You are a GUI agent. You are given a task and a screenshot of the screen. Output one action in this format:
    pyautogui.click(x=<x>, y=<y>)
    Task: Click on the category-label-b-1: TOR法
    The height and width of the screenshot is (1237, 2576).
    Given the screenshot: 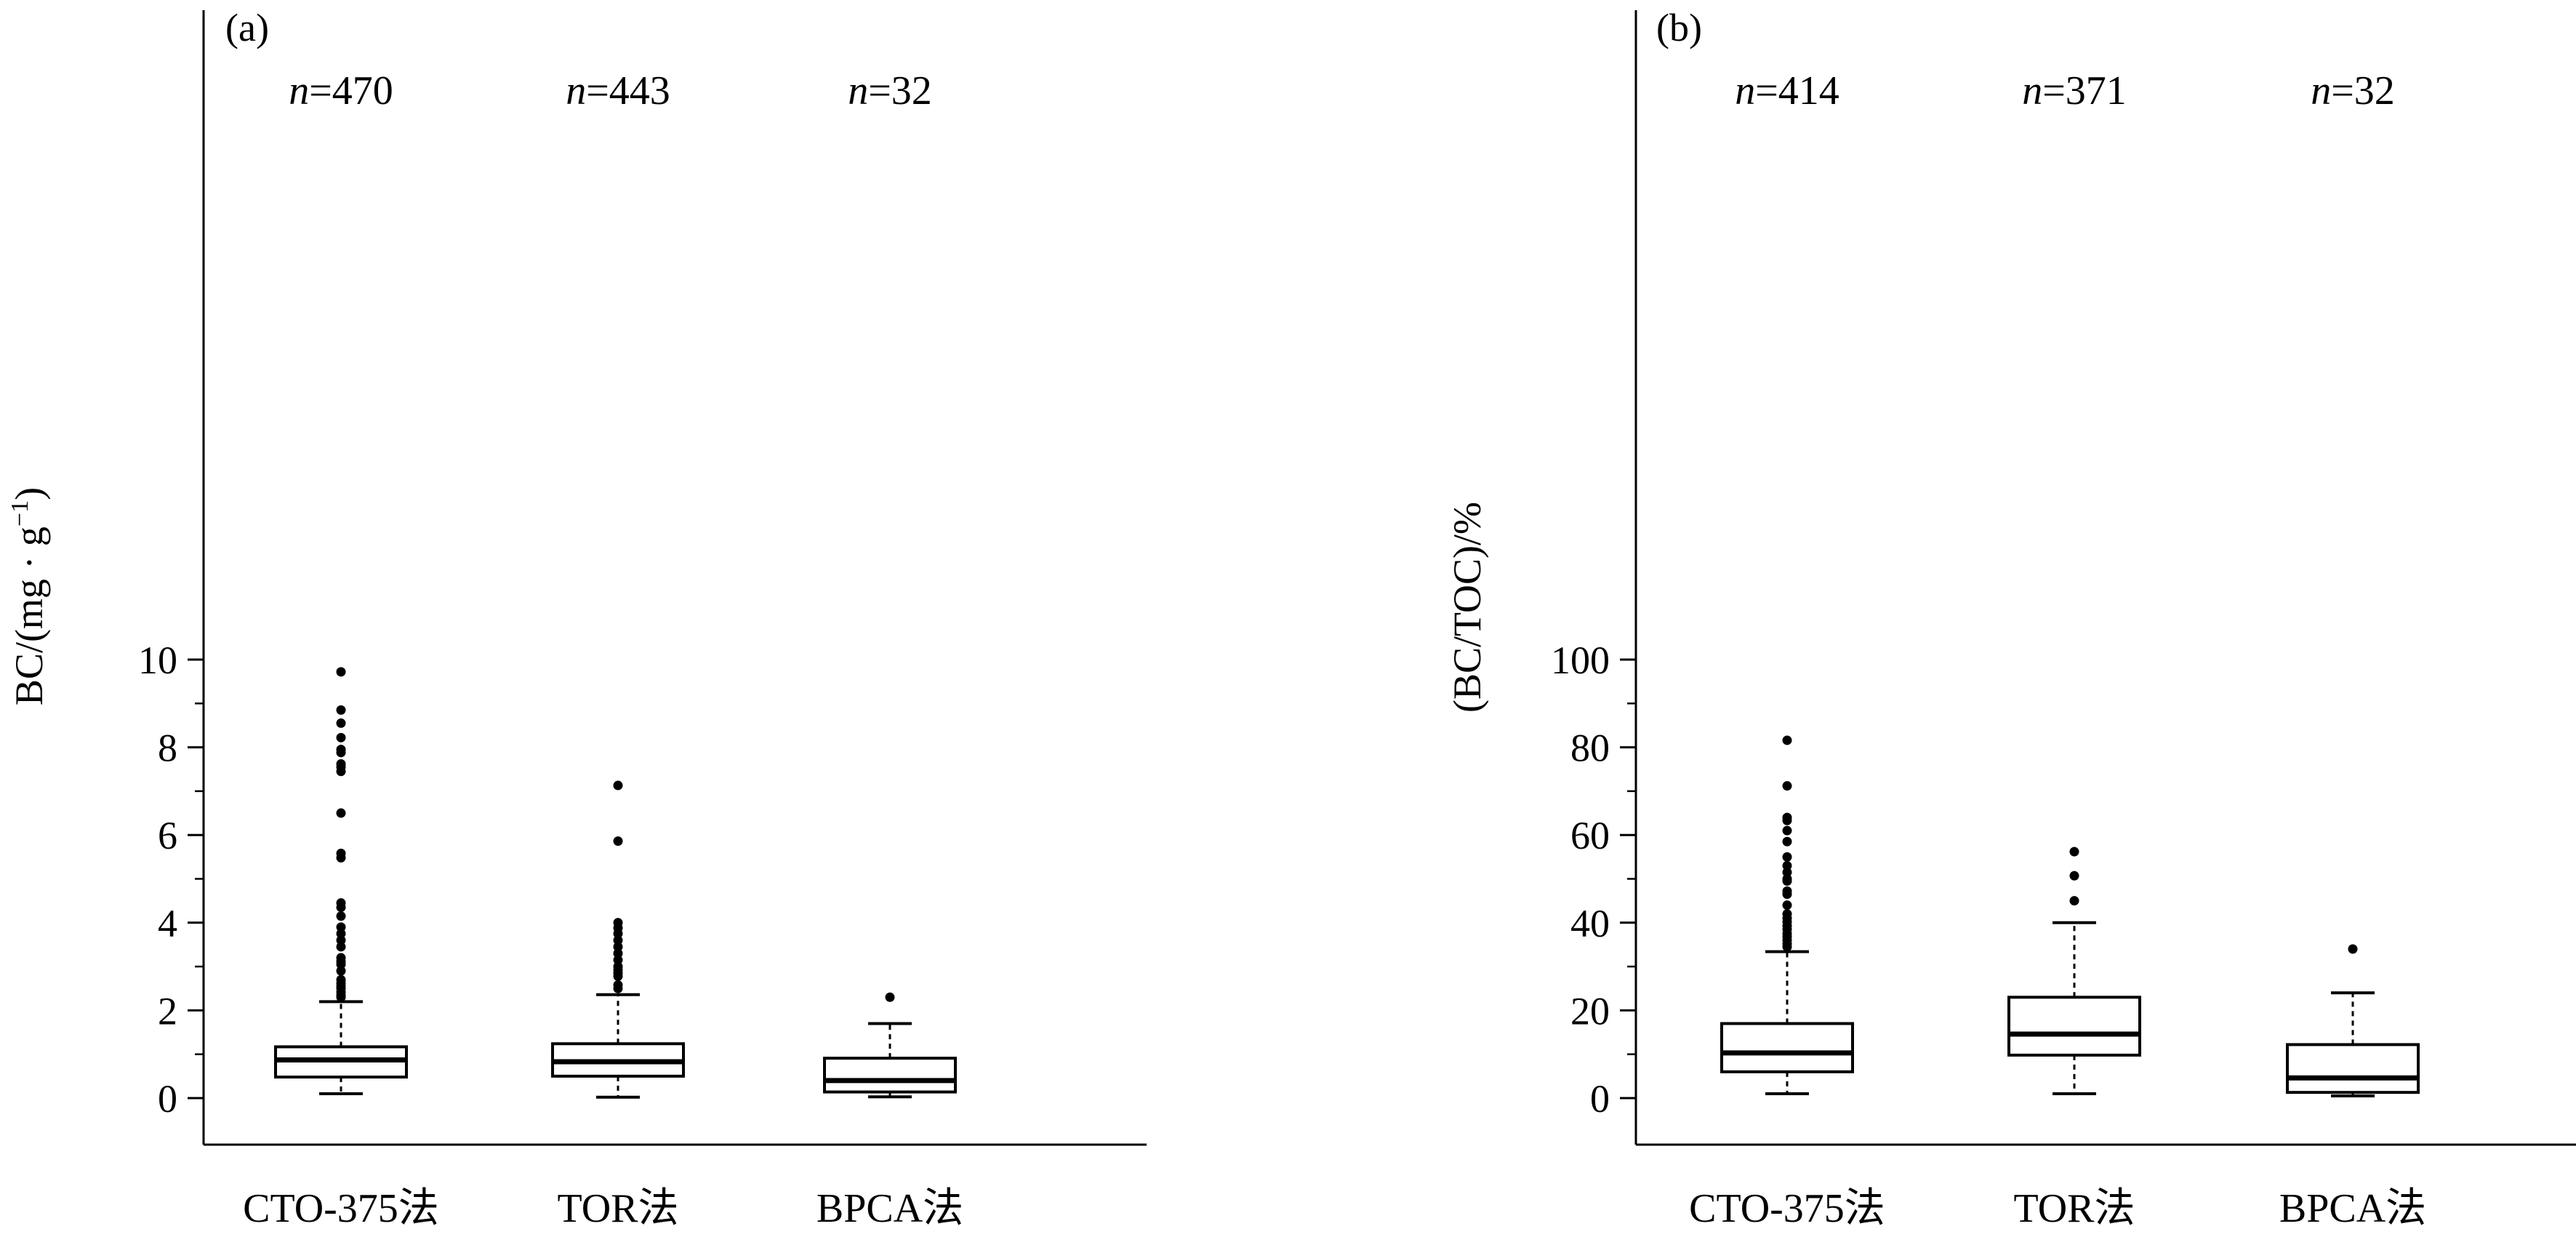 What is the action you would take?
    pyautogui.click(x=2074, y=1209)
    